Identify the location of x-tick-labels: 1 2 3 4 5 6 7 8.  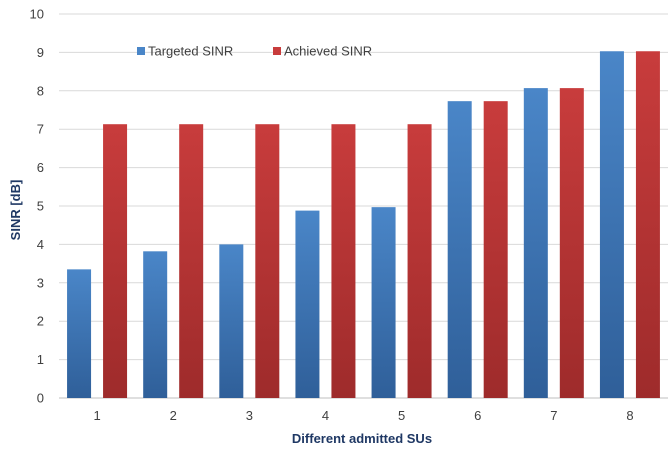
(363, 415).